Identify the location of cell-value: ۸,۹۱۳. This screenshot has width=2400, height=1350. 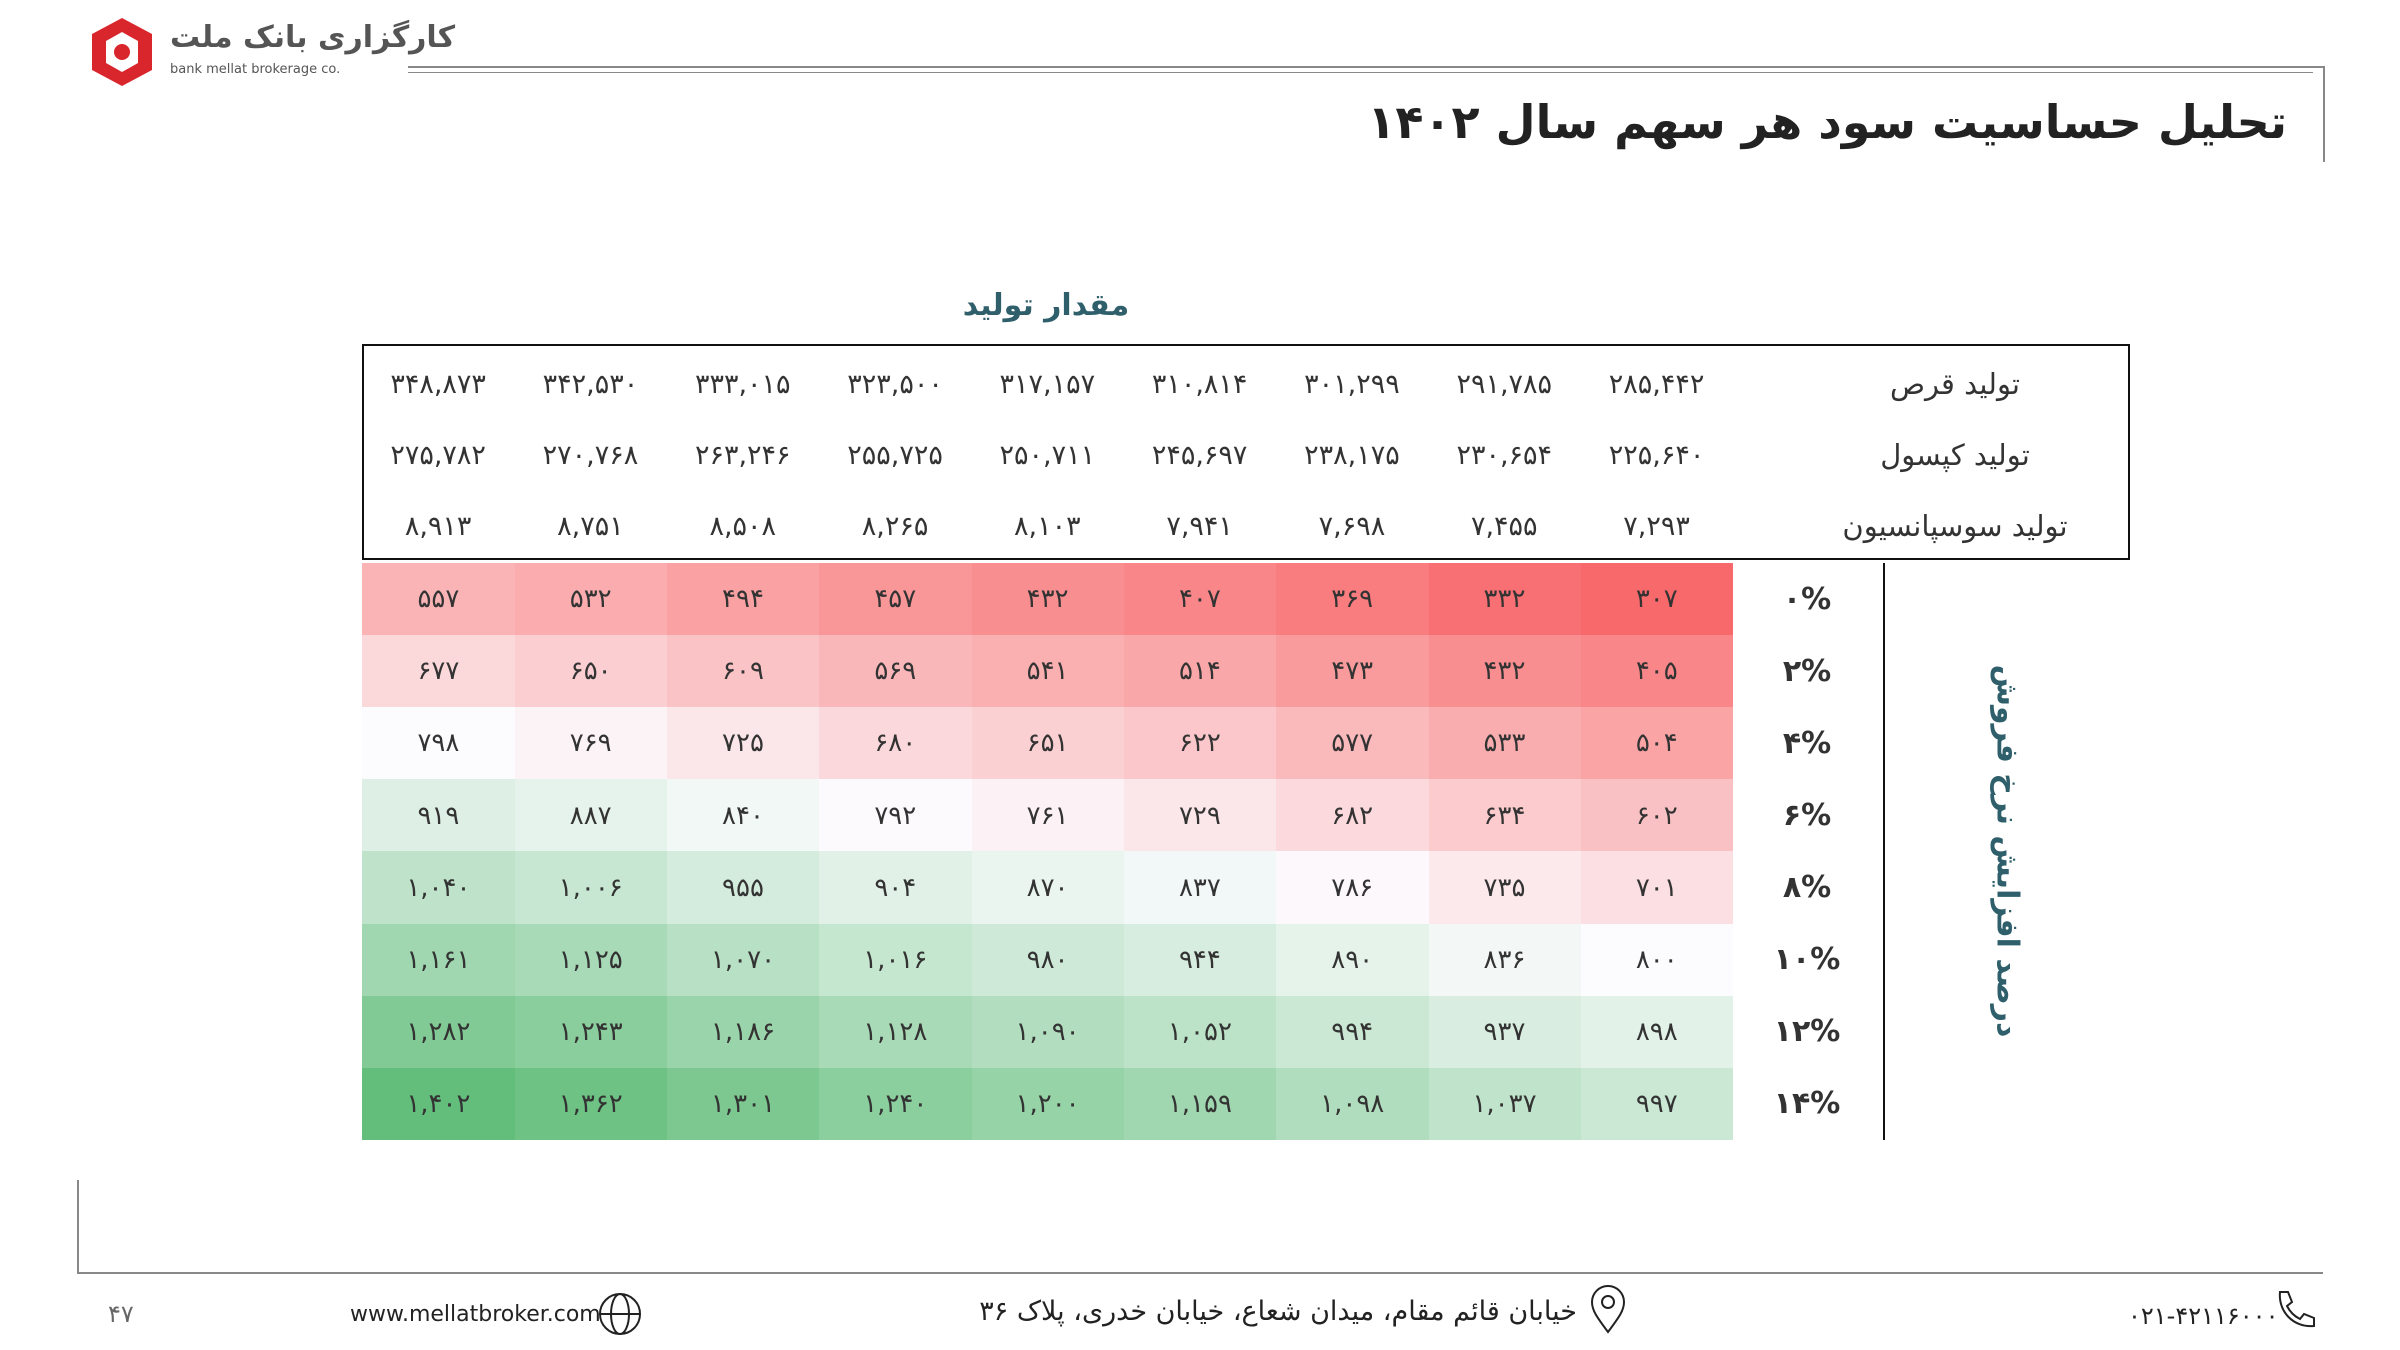
(438, 526).